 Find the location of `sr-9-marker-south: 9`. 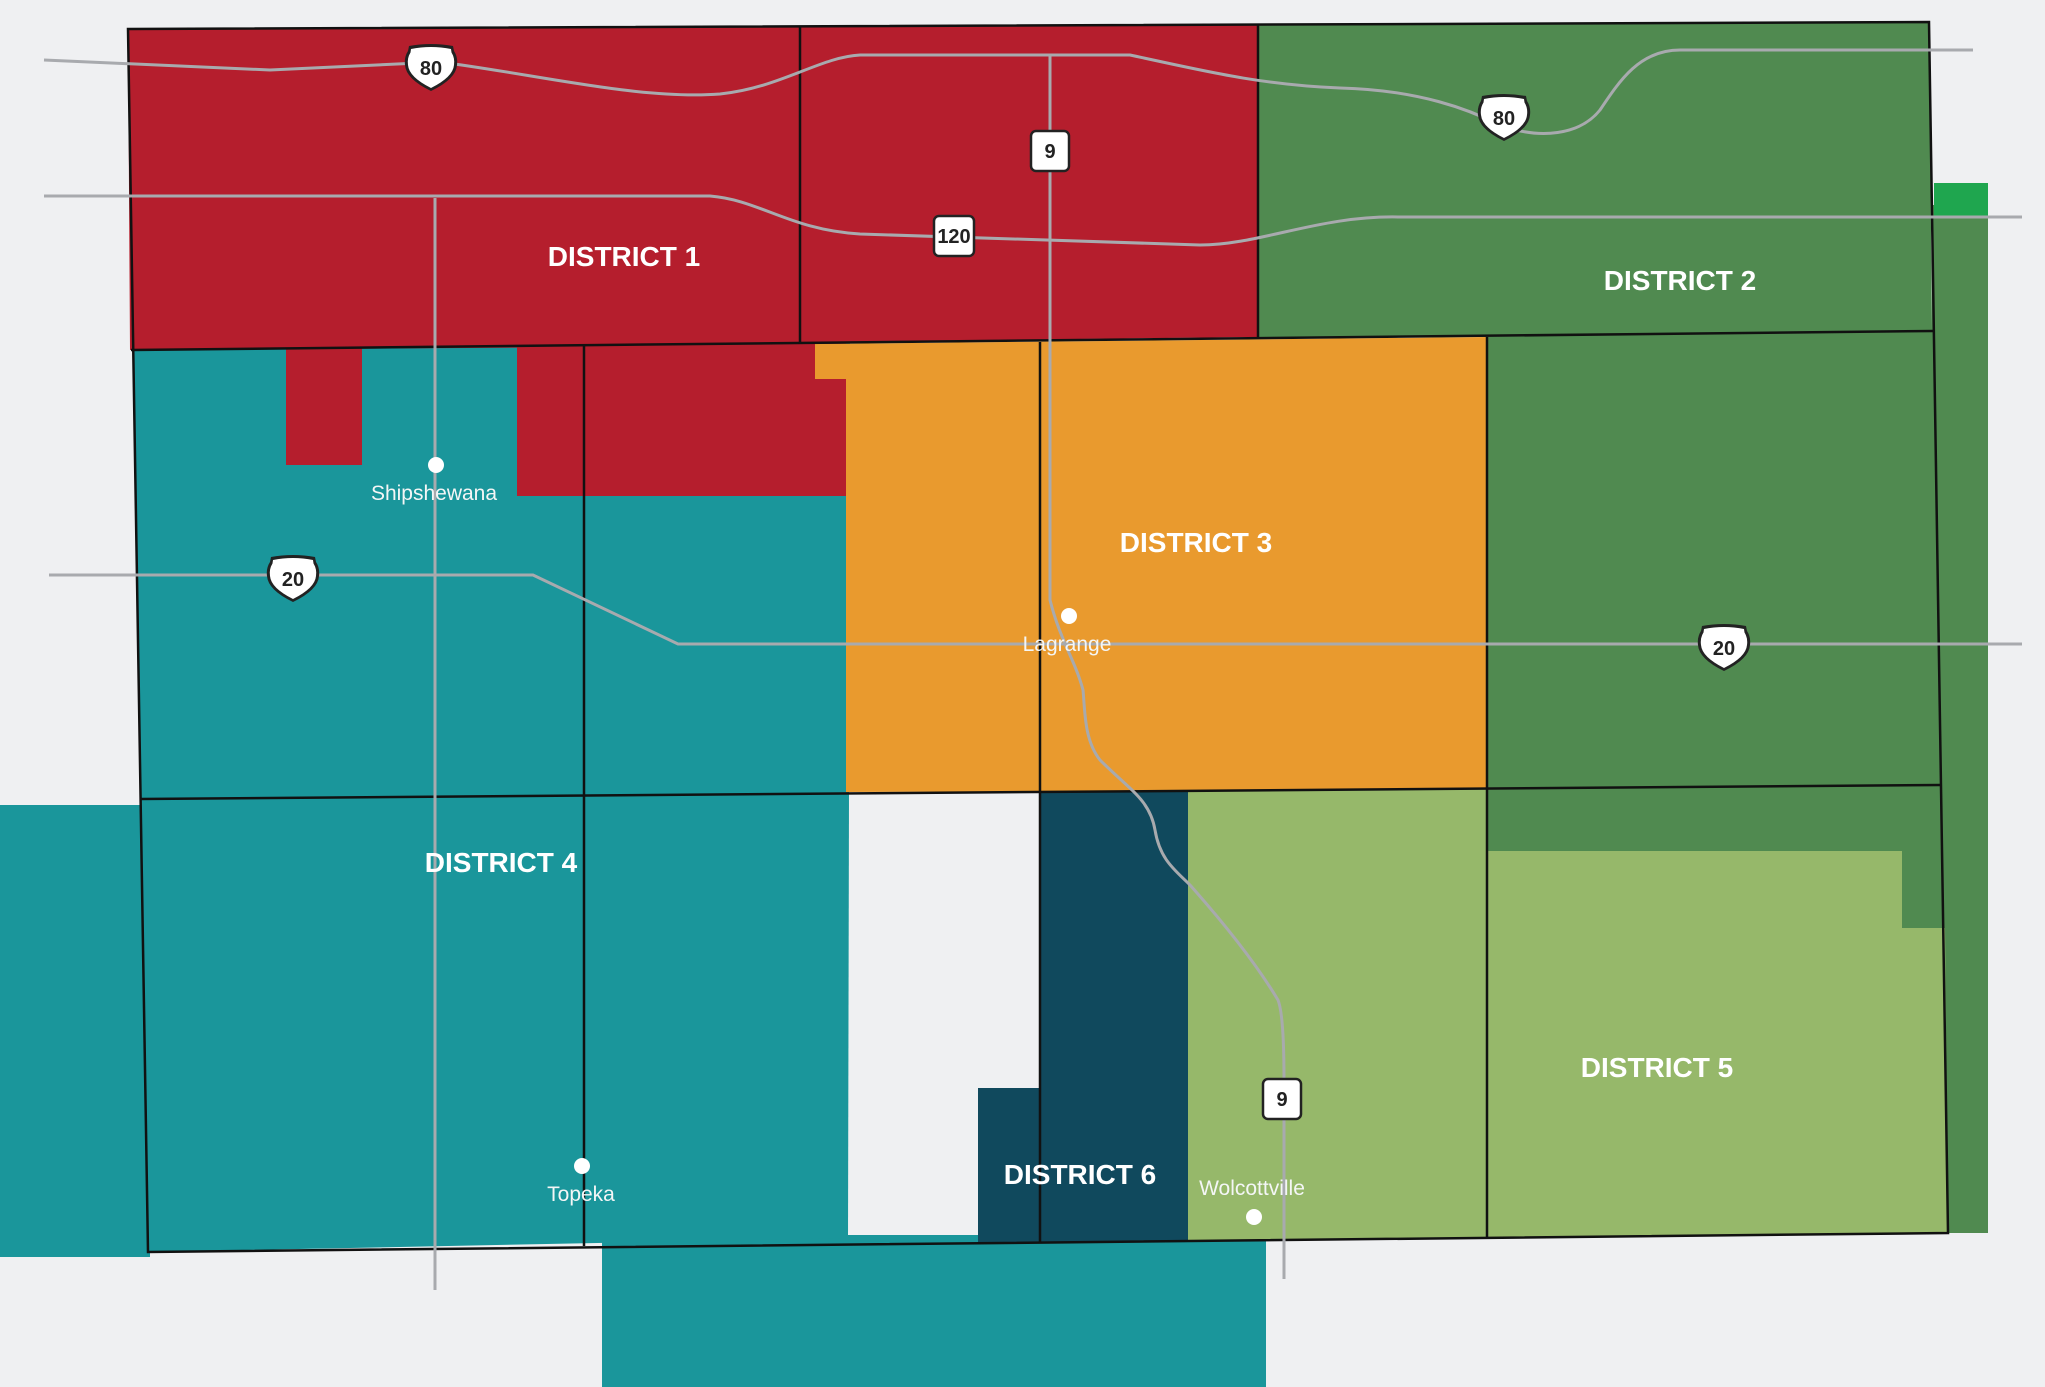

sr-9-marker-south: 9 is located at coordinates (1282, 1099).